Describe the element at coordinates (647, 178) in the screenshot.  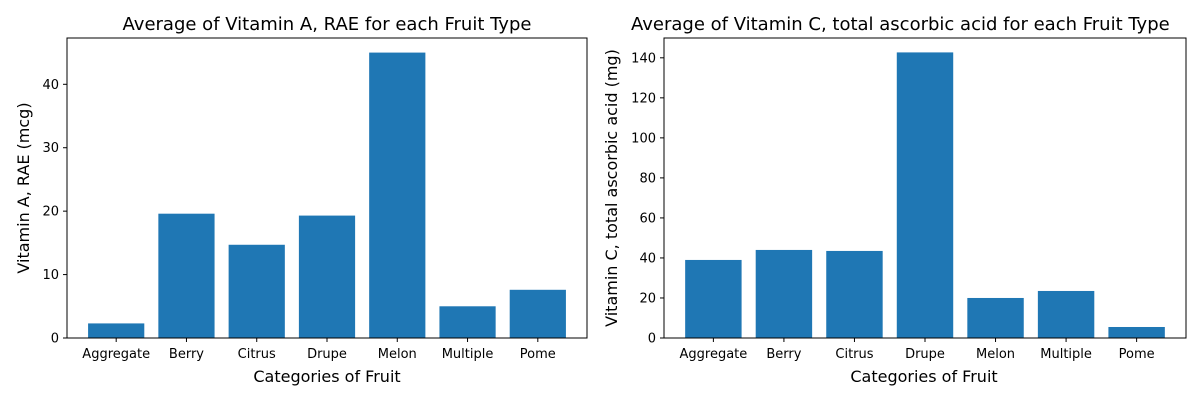
I see `y-tick-label: 80` at that location.